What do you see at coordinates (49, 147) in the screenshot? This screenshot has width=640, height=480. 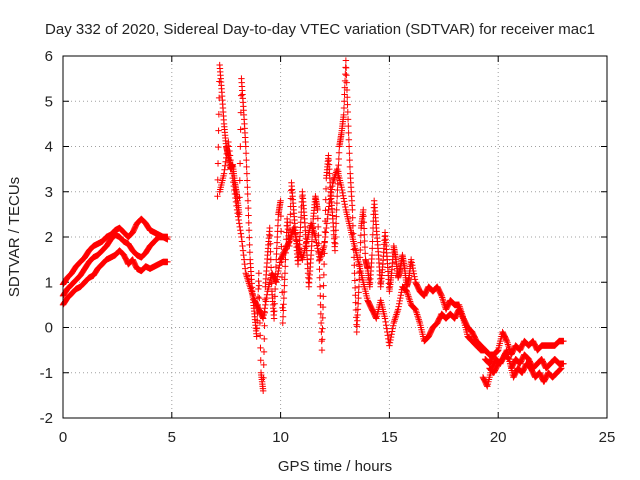 I see `y-tick-label: 4` at bounding box center [49, 147].